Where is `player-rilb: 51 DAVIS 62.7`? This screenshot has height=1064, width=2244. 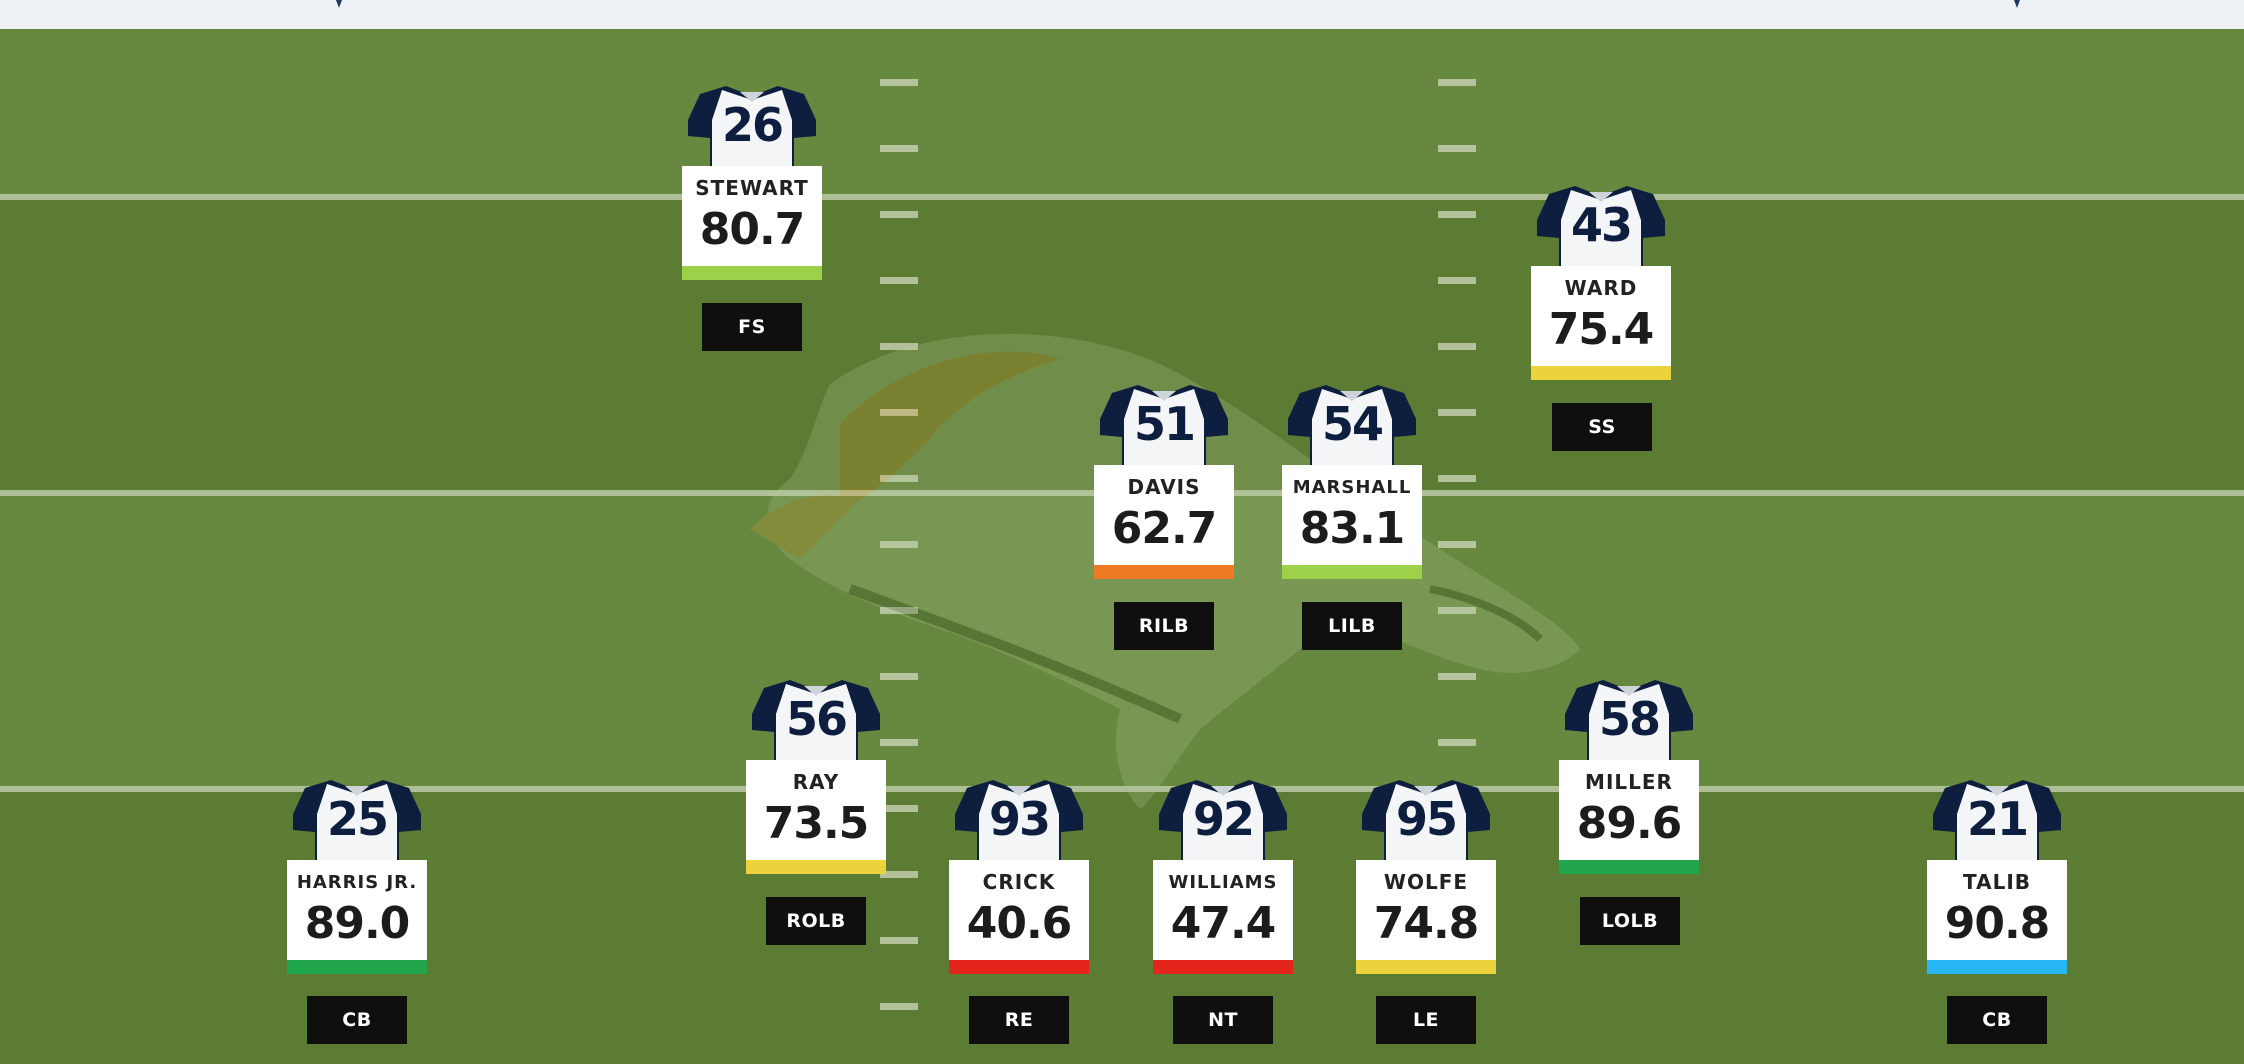 player-rilb: 51 DAVIS 62.7 is located at coordinates (1164, 479).